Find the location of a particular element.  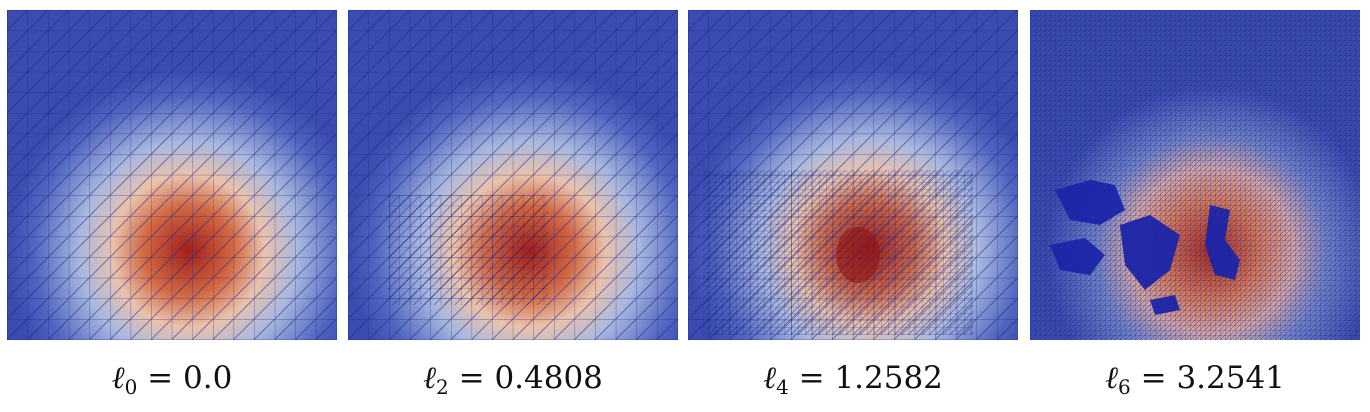

caption-subscript: 0 is located at coordinates (131, 387).